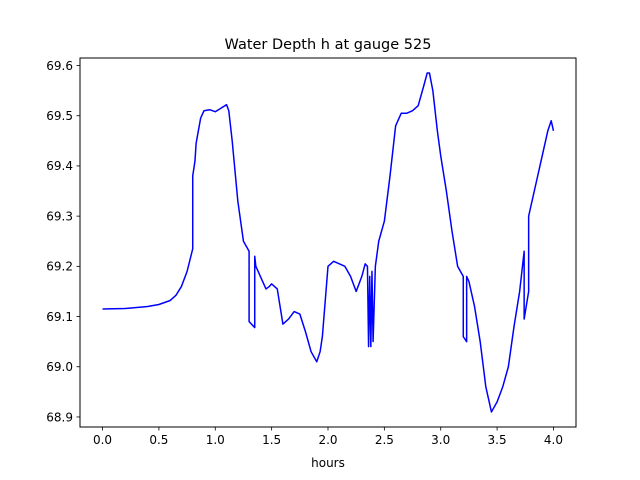  I want to click on y-tick-label: 69.0, so click(59, 367).